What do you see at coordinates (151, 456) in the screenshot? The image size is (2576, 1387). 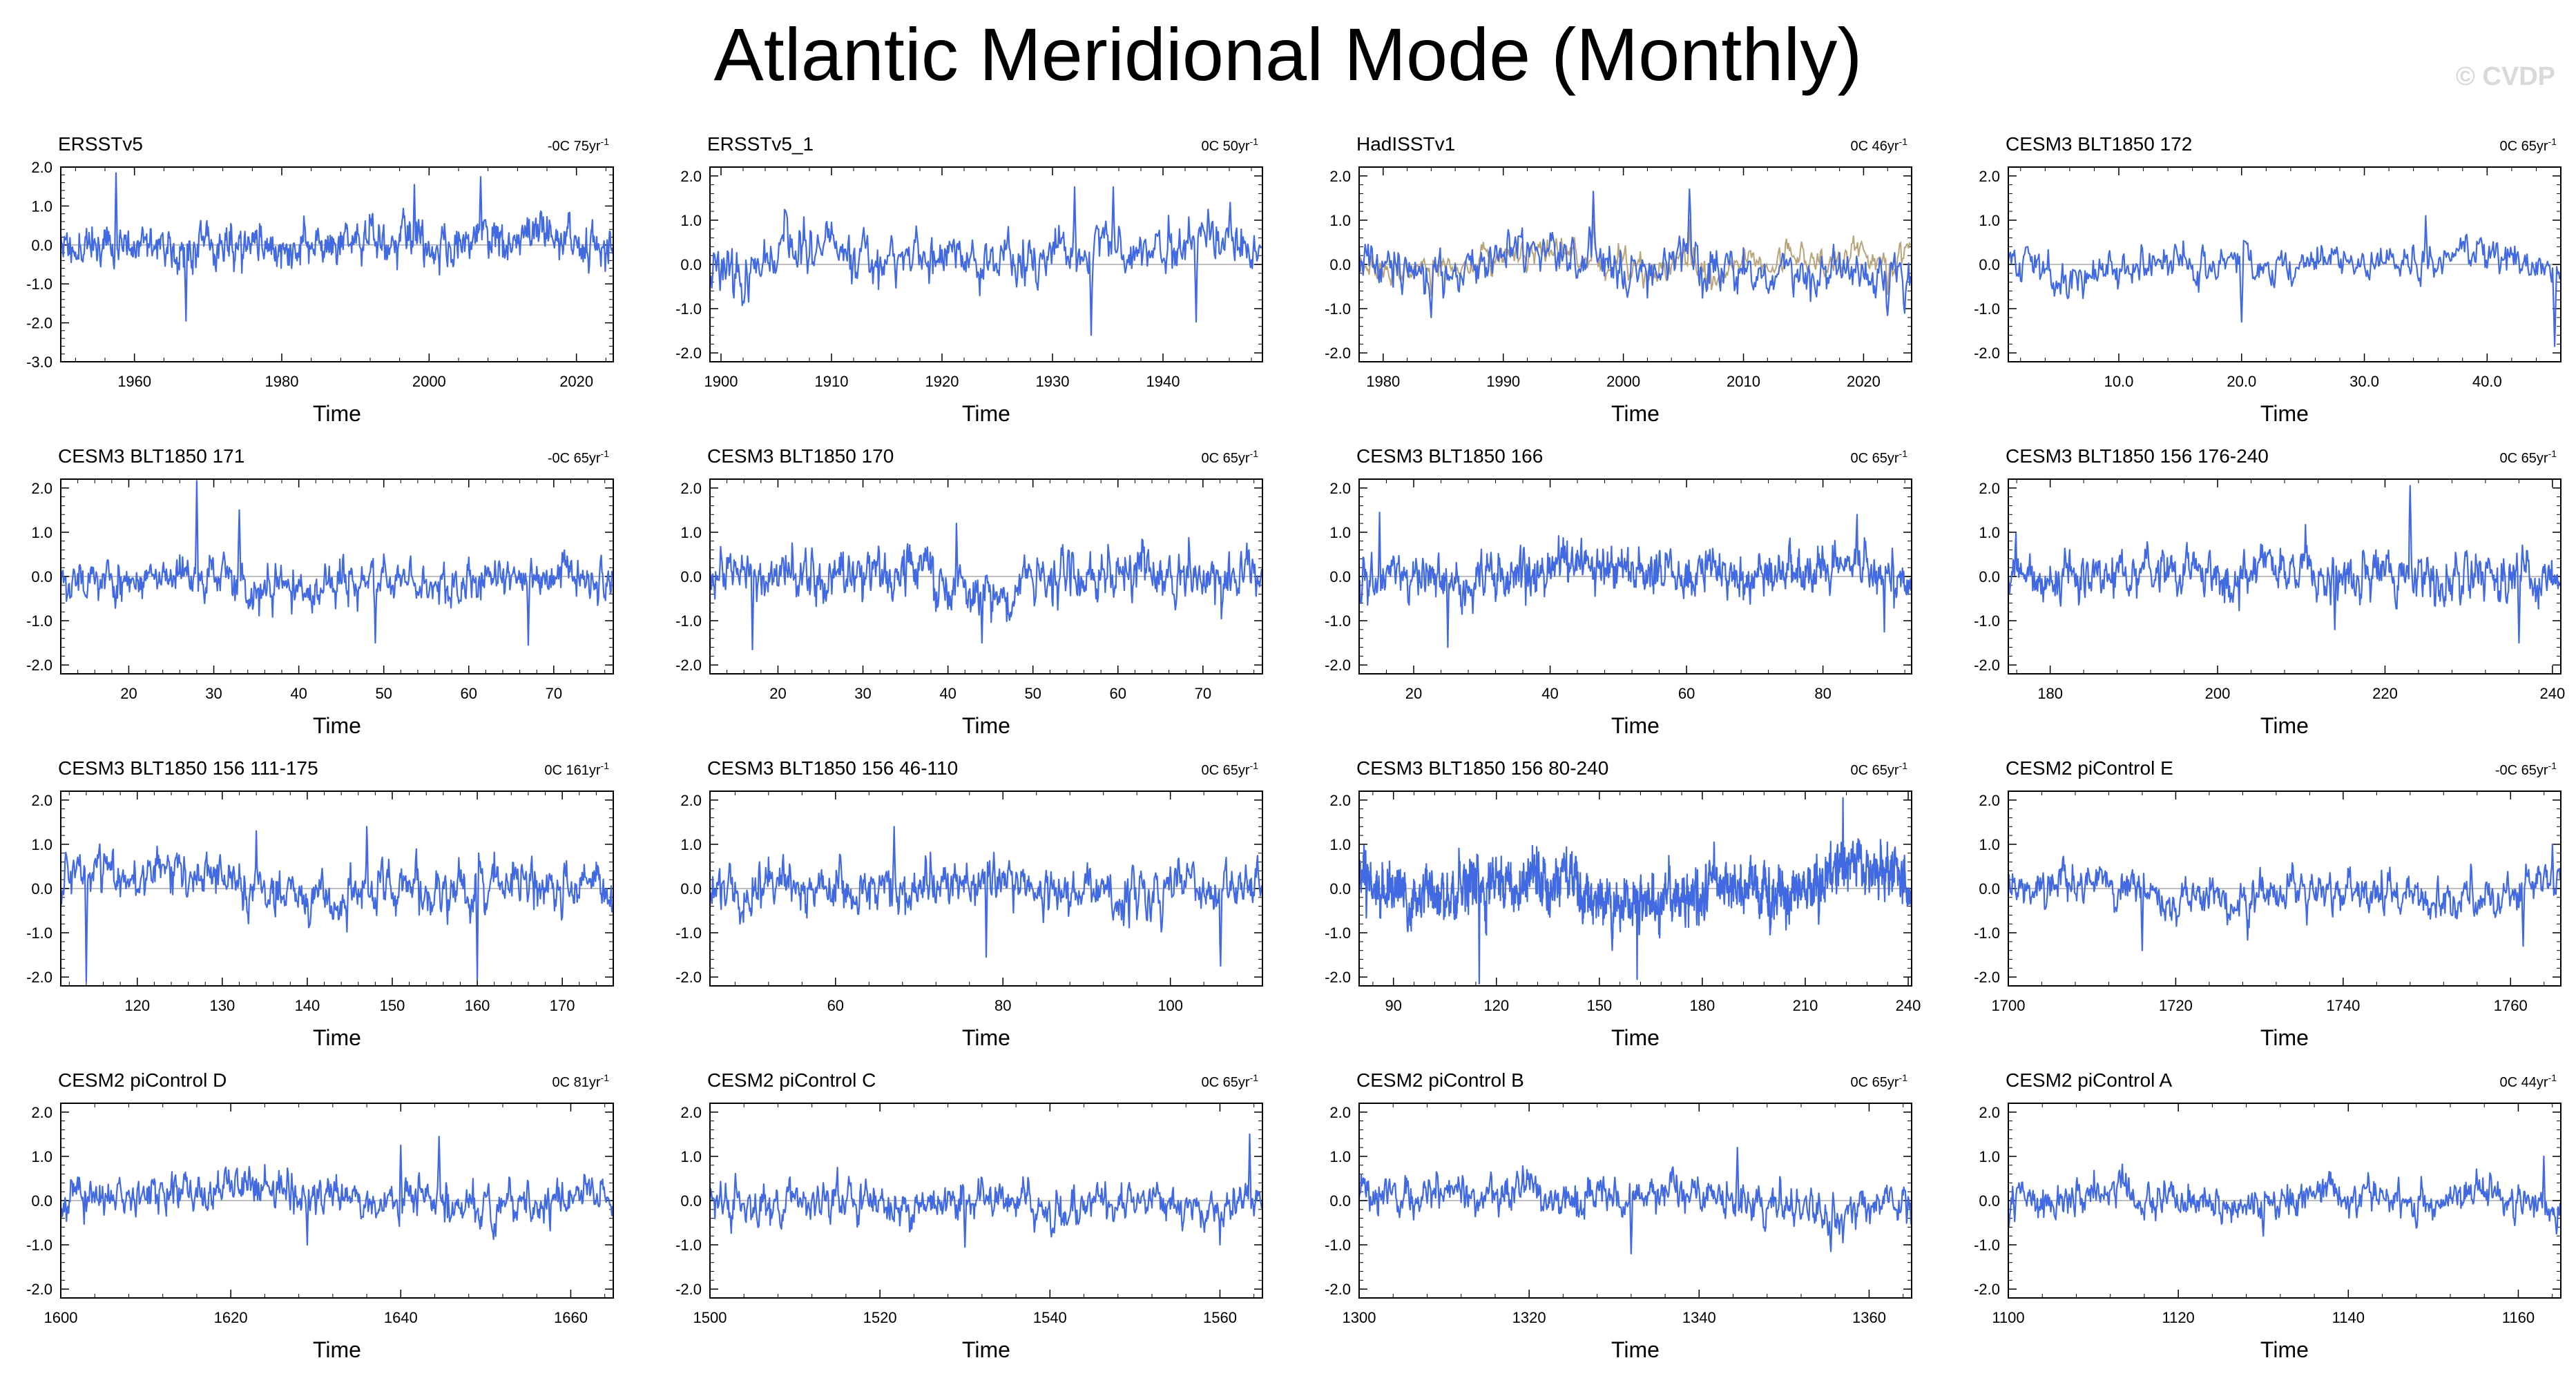 I see `panel-title: CESM3 BLT1850 171` at bounding box center [151, 456].